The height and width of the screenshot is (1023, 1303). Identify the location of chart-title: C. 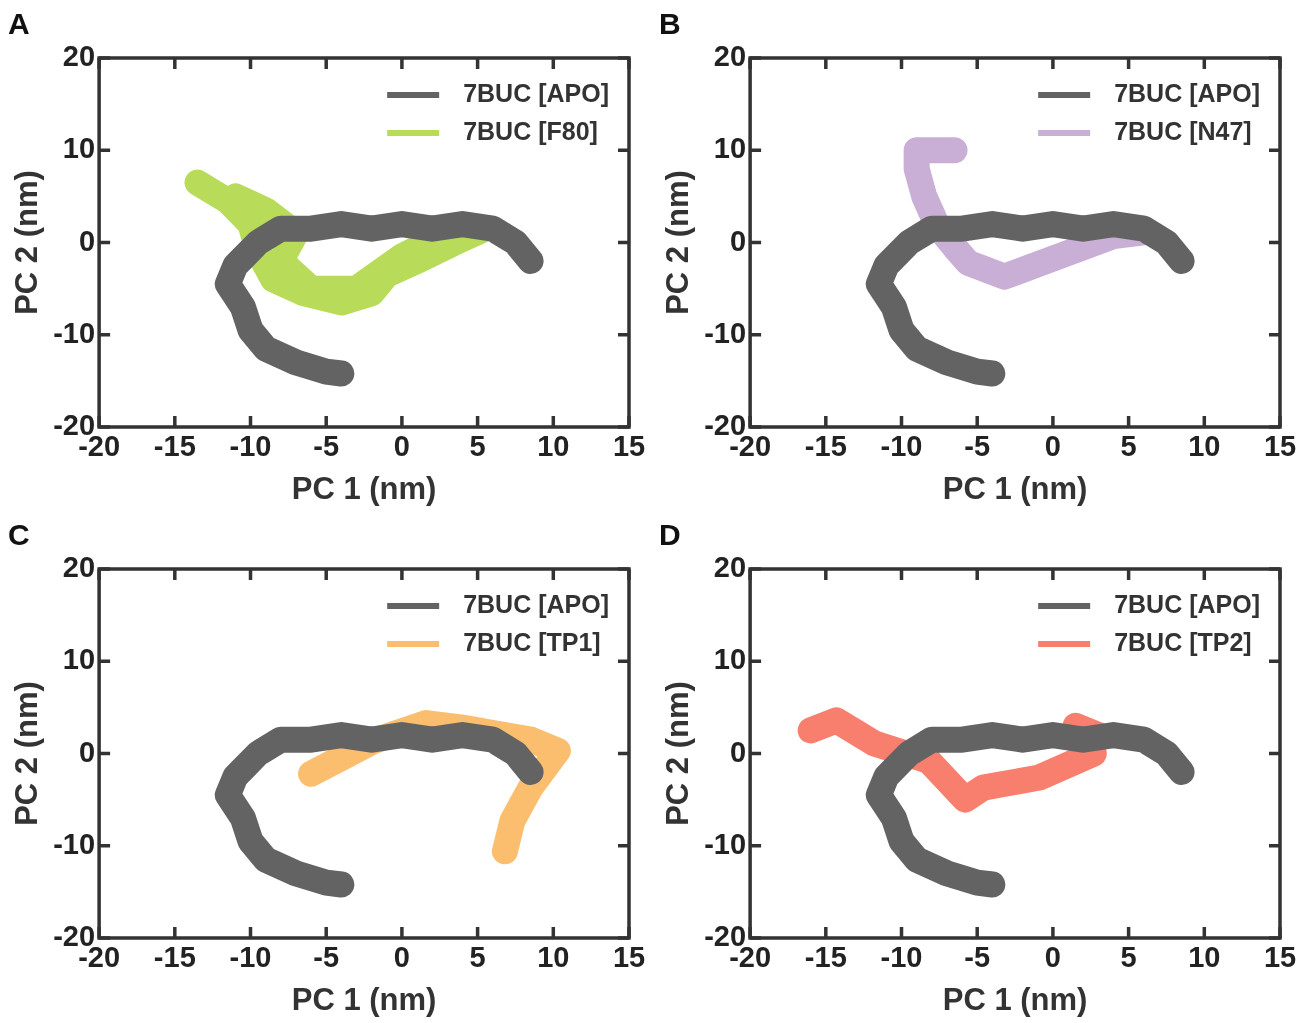
(19, 535).